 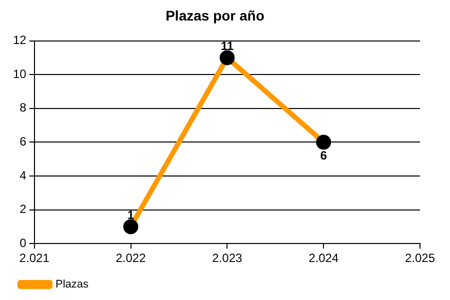 I want to click on y-tick-label: 4, so click(x=23, y=175).